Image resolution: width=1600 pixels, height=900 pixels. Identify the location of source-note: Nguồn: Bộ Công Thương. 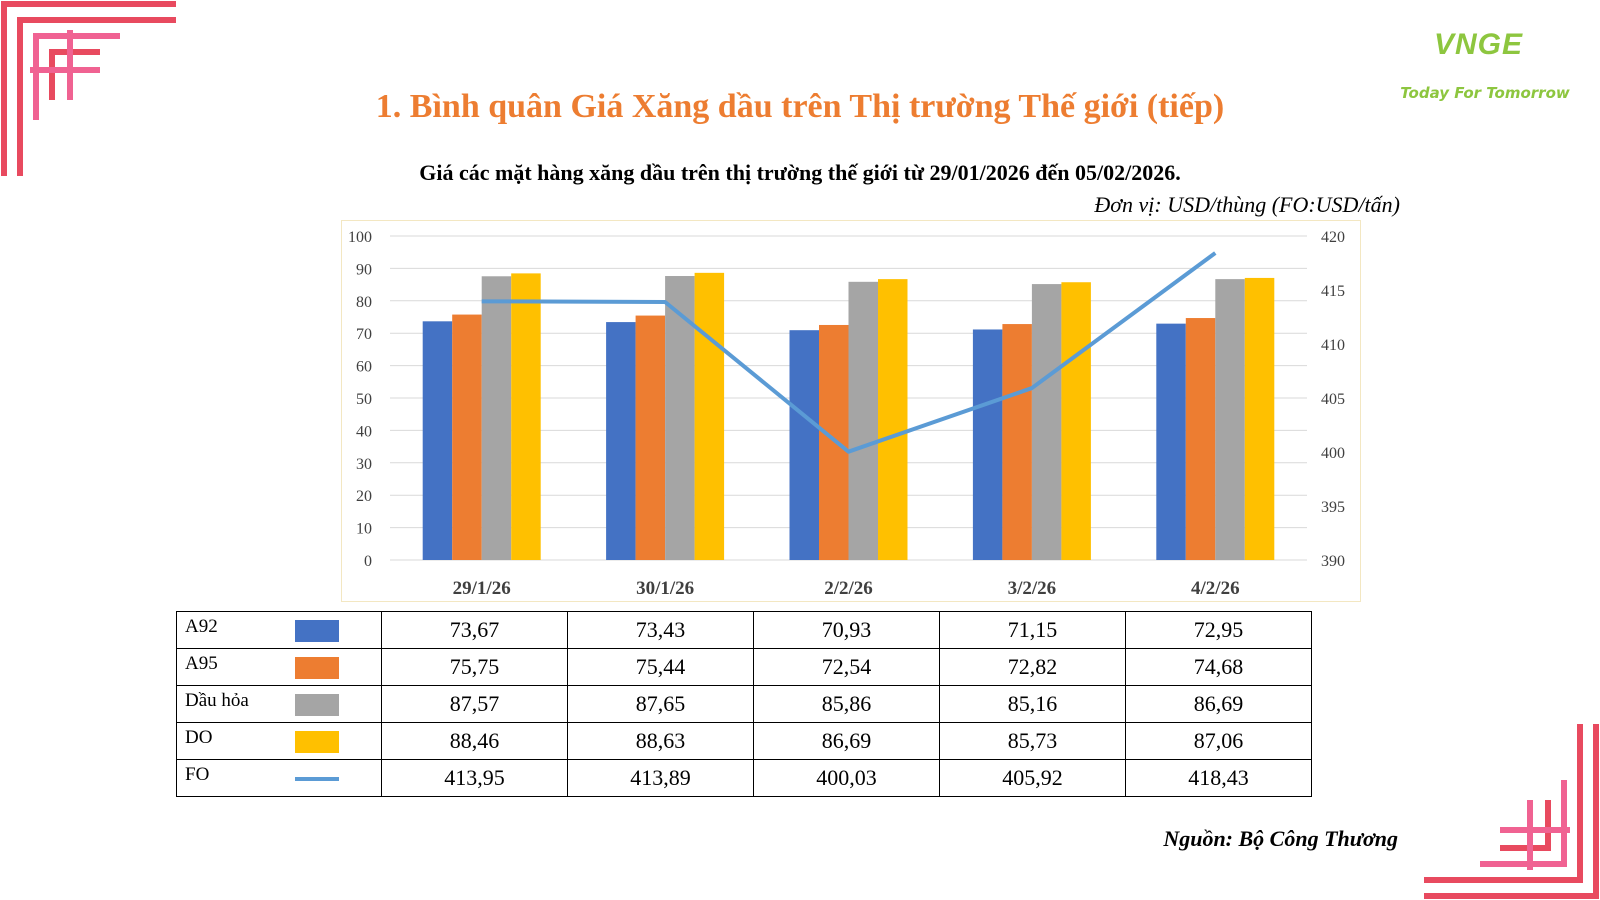
(1280, 838).